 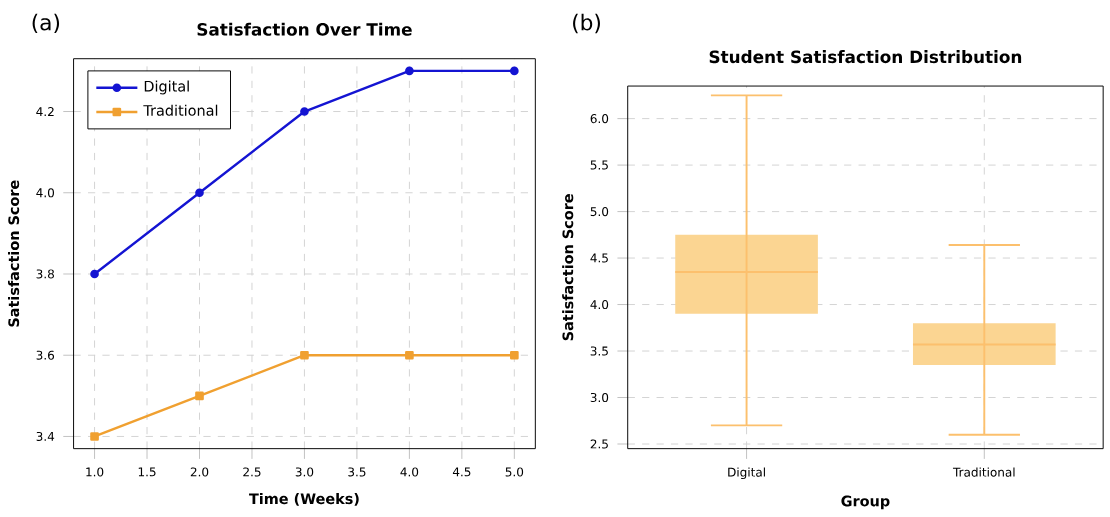 I want to click on x-tick-label: 2.0, so click(x=199, y=472).